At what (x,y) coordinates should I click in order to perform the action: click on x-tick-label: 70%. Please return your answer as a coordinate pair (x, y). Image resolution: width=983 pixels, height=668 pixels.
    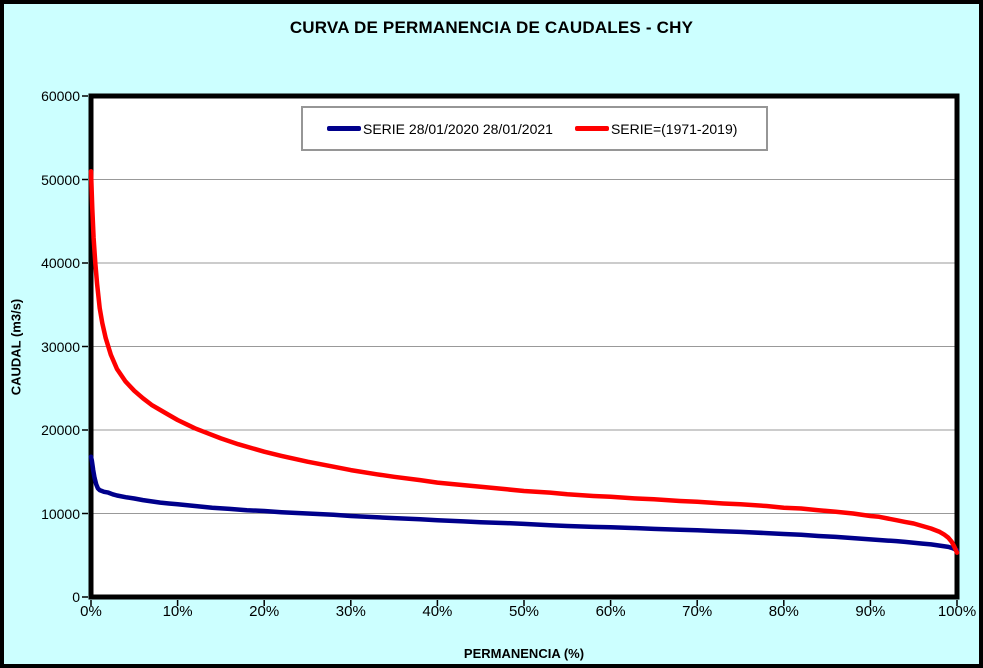
    Looking at the image, I should click on (697, 611).